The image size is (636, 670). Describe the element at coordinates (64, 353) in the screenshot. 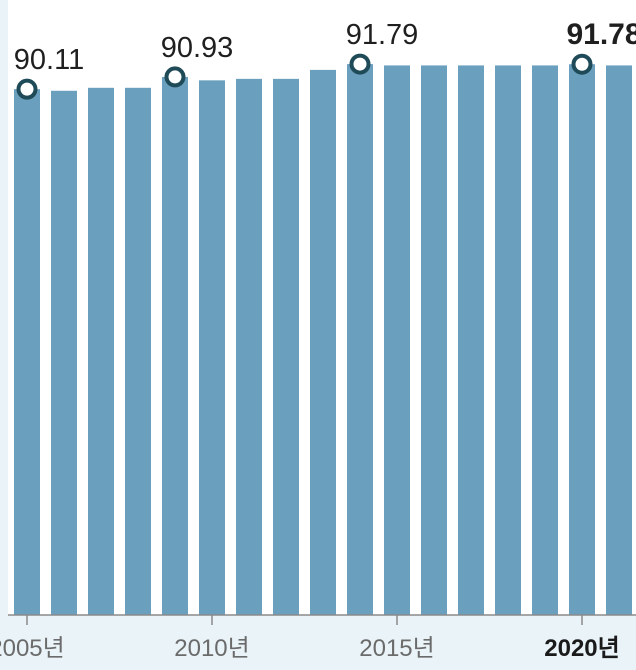

I see `bar-2006` at that location.